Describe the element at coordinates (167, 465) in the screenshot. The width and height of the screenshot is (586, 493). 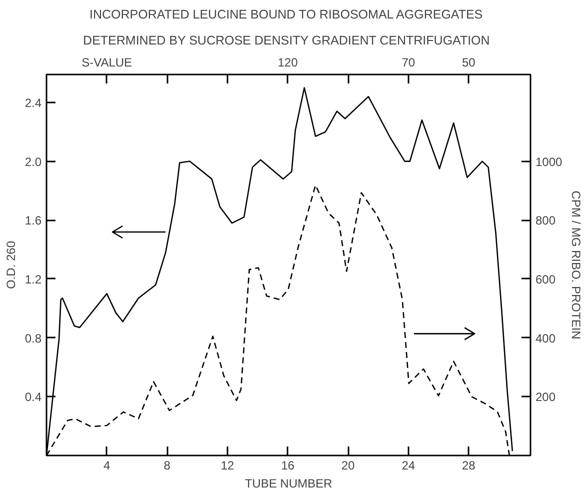
I see `x-tick-label: 8` at that location.